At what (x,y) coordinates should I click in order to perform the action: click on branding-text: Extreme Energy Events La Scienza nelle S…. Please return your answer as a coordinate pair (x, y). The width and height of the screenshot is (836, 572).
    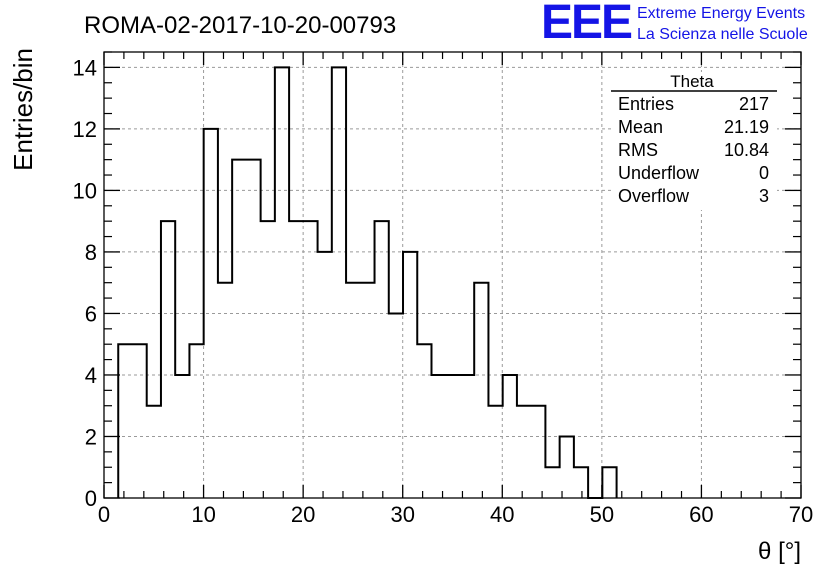
    Looking at the image, I should click on (722, 24).